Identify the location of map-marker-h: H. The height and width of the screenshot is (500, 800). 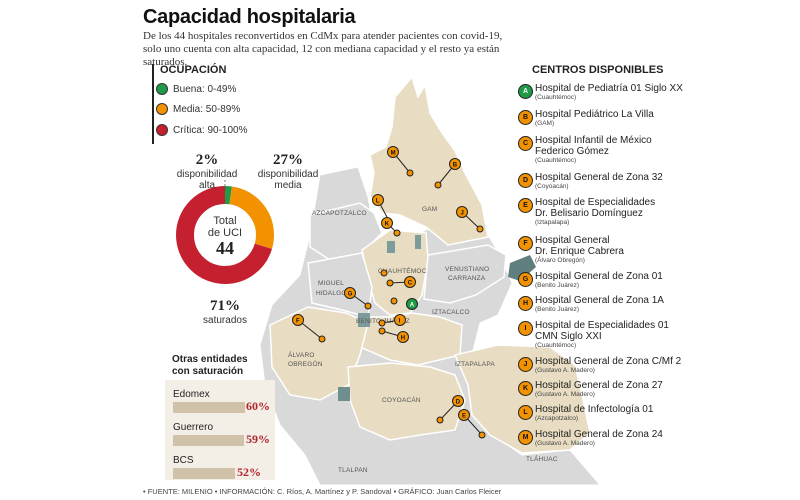
(403, 337).